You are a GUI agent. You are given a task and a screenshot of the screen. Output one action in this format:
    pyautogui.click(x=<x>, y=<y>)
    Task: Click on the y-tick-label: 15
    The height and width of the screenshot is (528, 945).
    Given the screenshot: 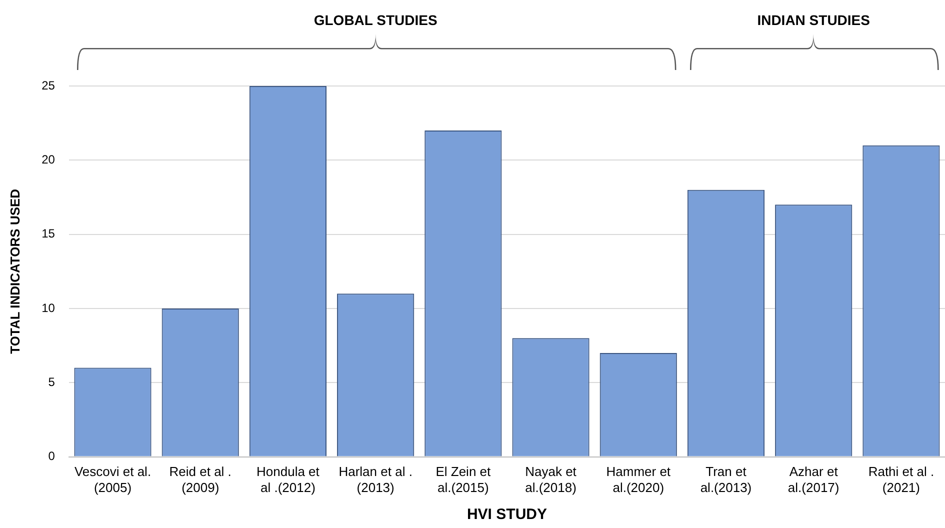 What is the action you would take?
    pyautogui.click(x=49, y=233)
    